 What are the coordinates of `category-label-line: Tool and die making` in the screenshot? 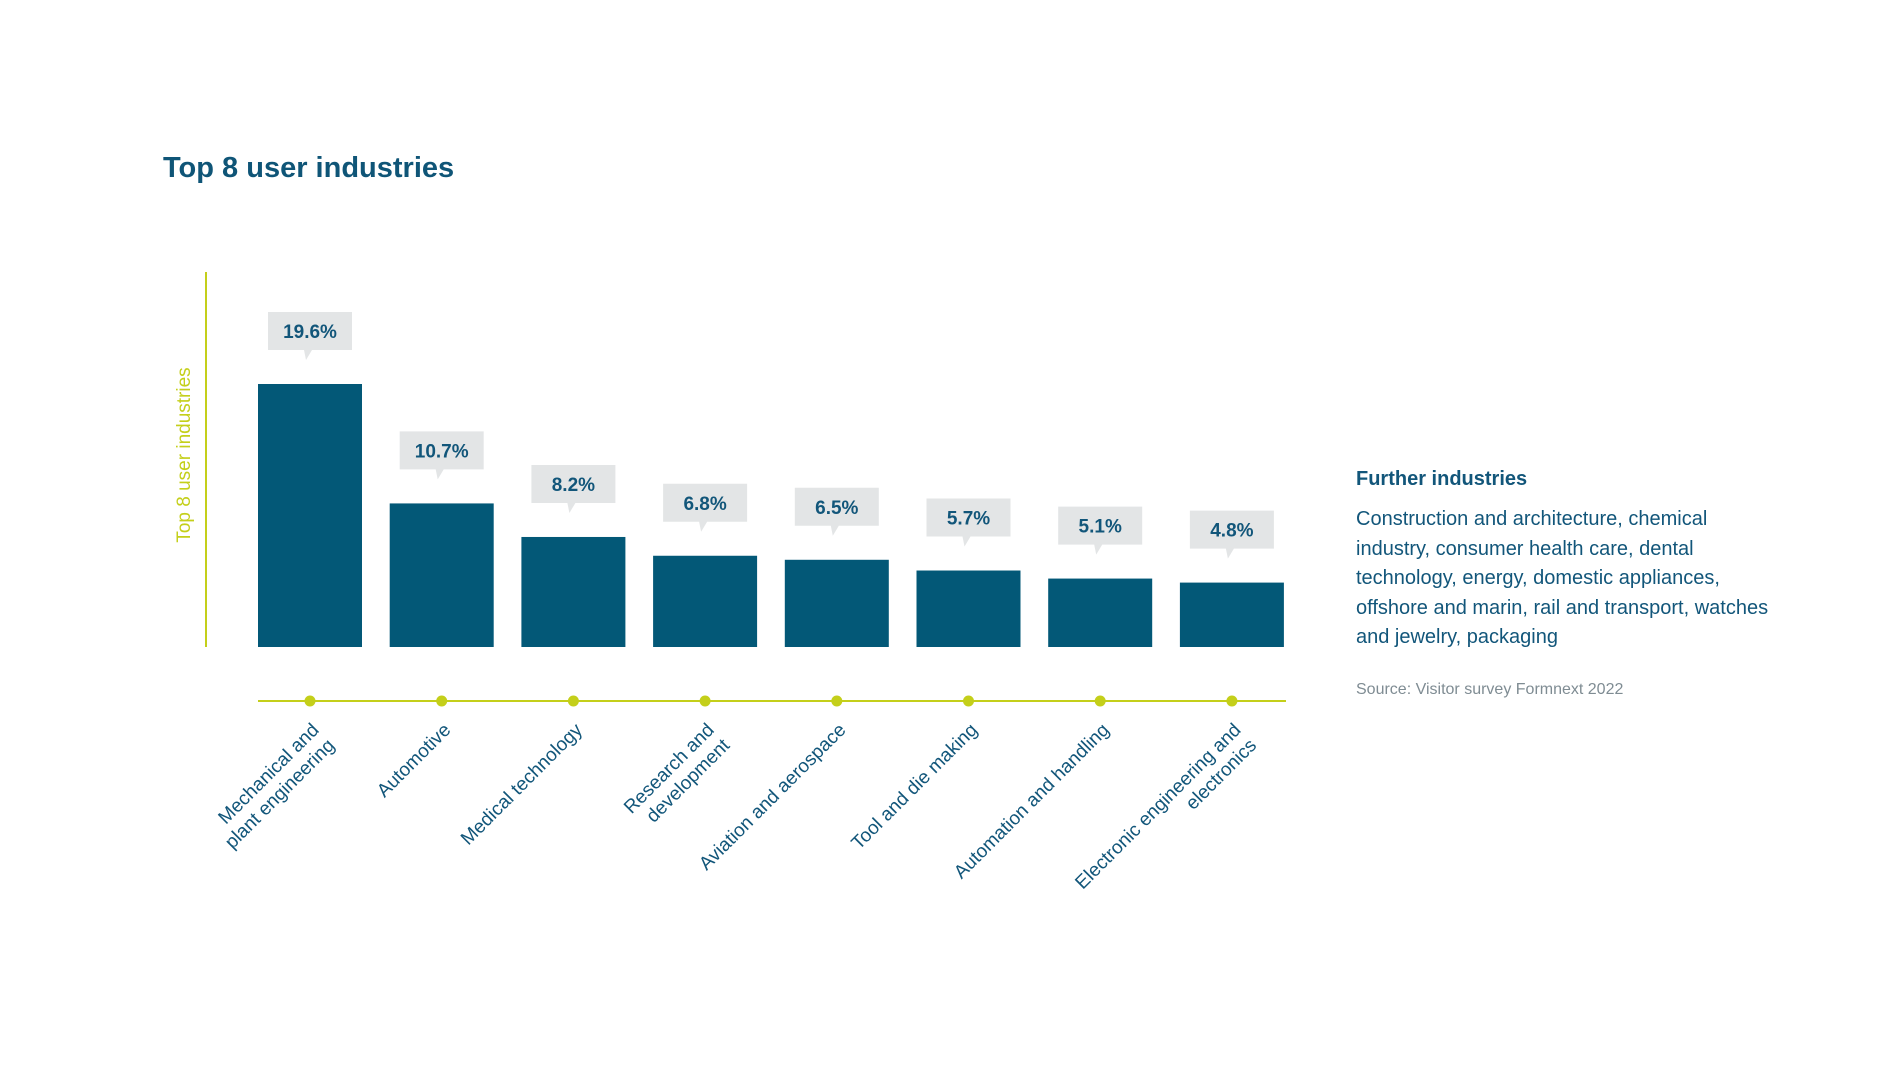 It's located at (915, 787).